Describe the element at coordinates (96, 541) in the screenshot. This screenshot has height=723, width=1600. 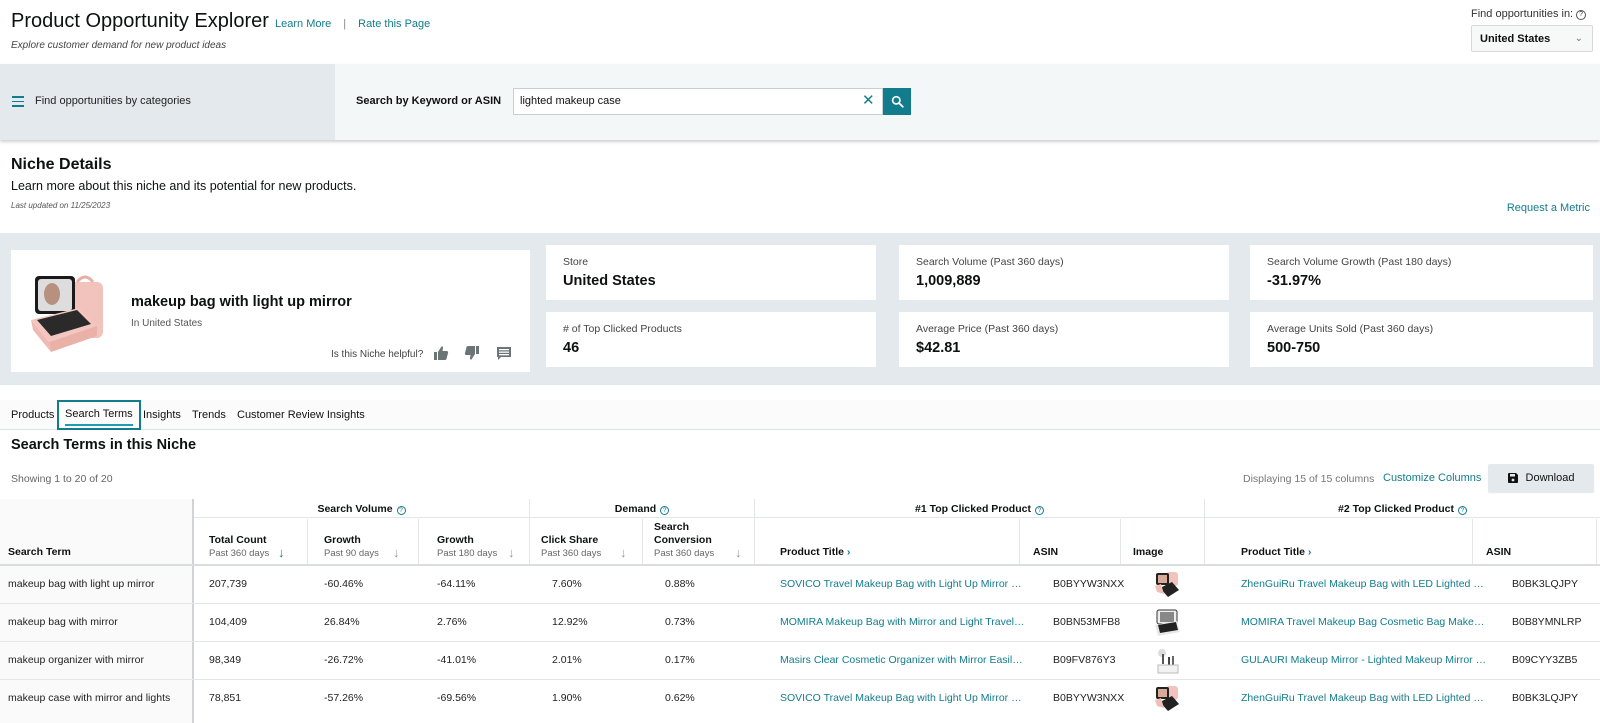
I see `col-header-search-term: Search Term` at that location.